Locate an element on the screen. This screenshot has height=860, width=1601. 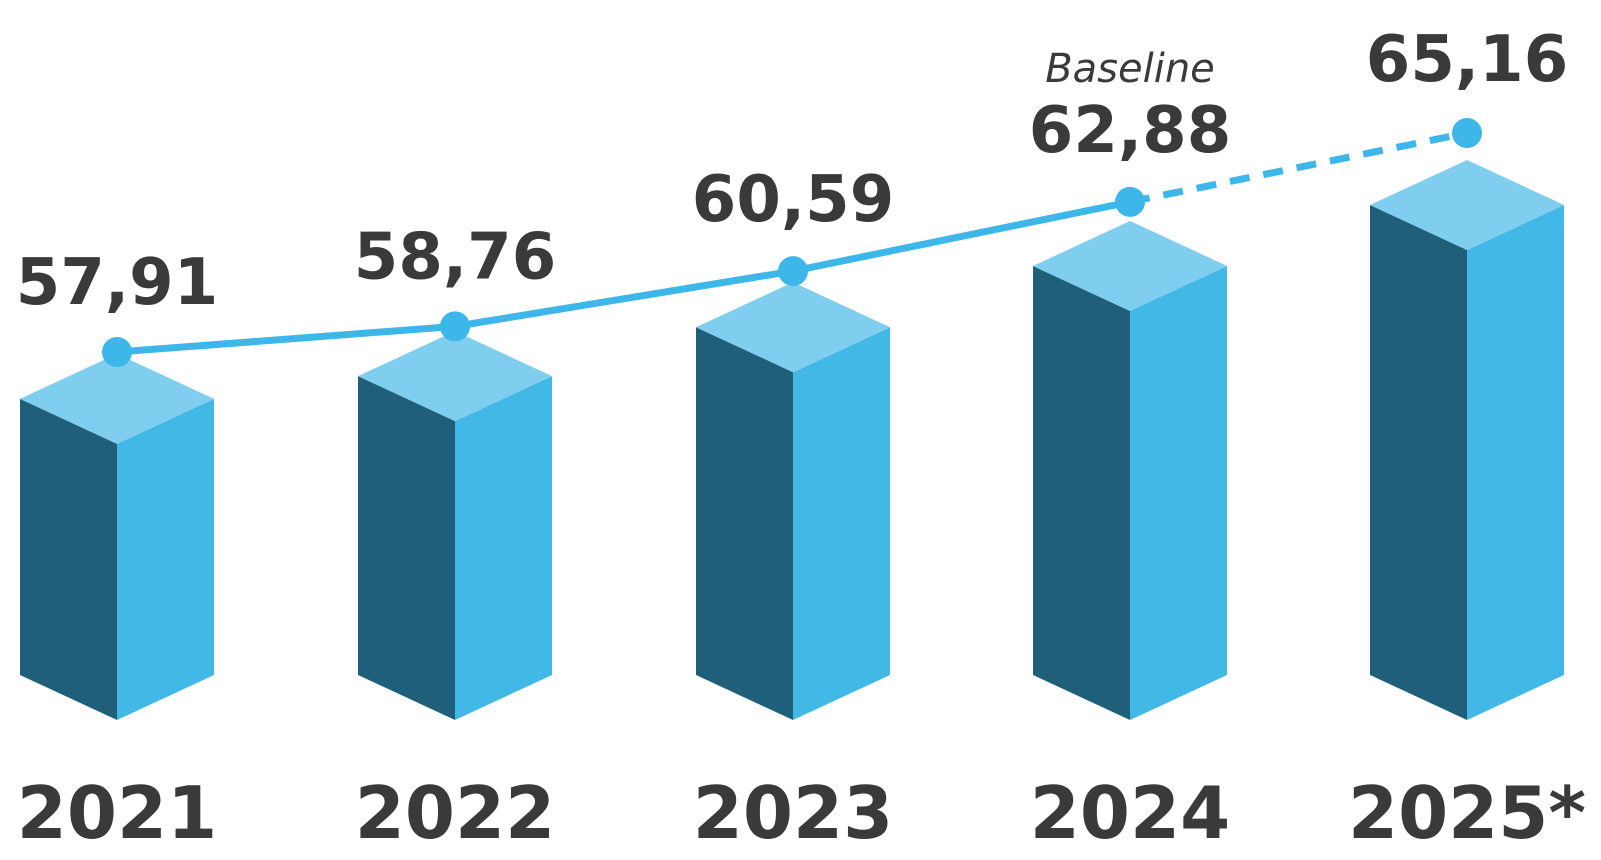
x-tick-label: 2024 is located at coordinates (1130, 813).